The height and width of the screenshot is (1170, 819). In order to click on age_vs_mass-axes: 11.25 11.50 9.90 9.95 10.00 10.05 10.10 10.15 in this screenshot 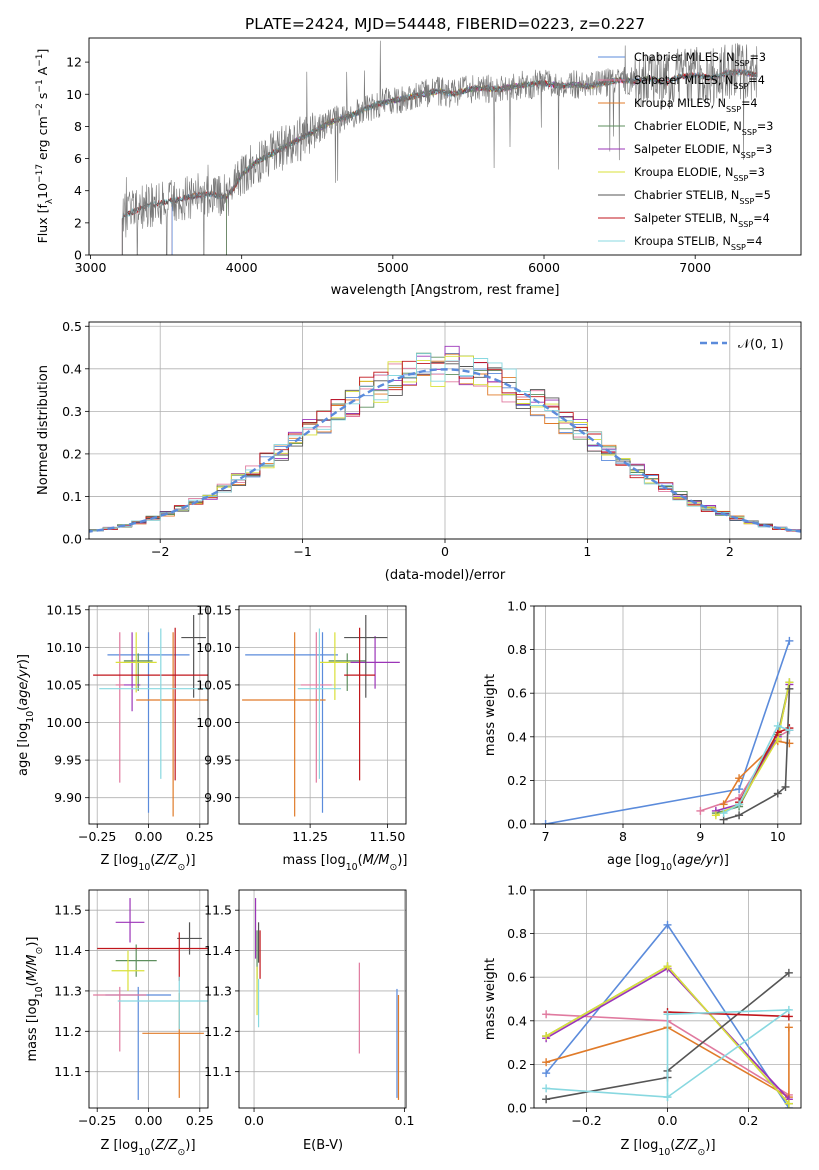, I will do `click(301, 723)`.